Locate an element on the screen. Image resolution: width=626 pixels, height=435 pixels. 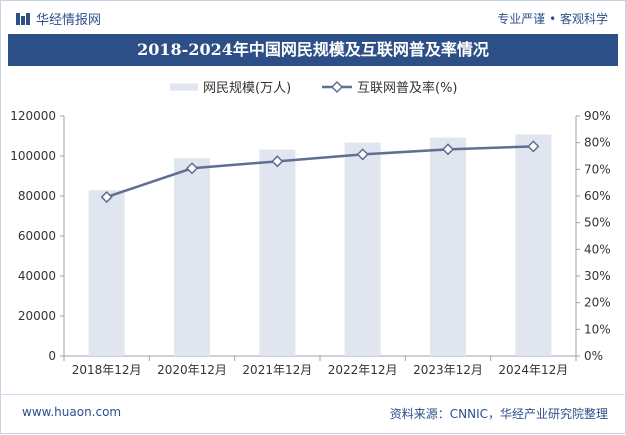
slogan: 专业严谨 • 客观科学 is located at coordinates (552, 19).